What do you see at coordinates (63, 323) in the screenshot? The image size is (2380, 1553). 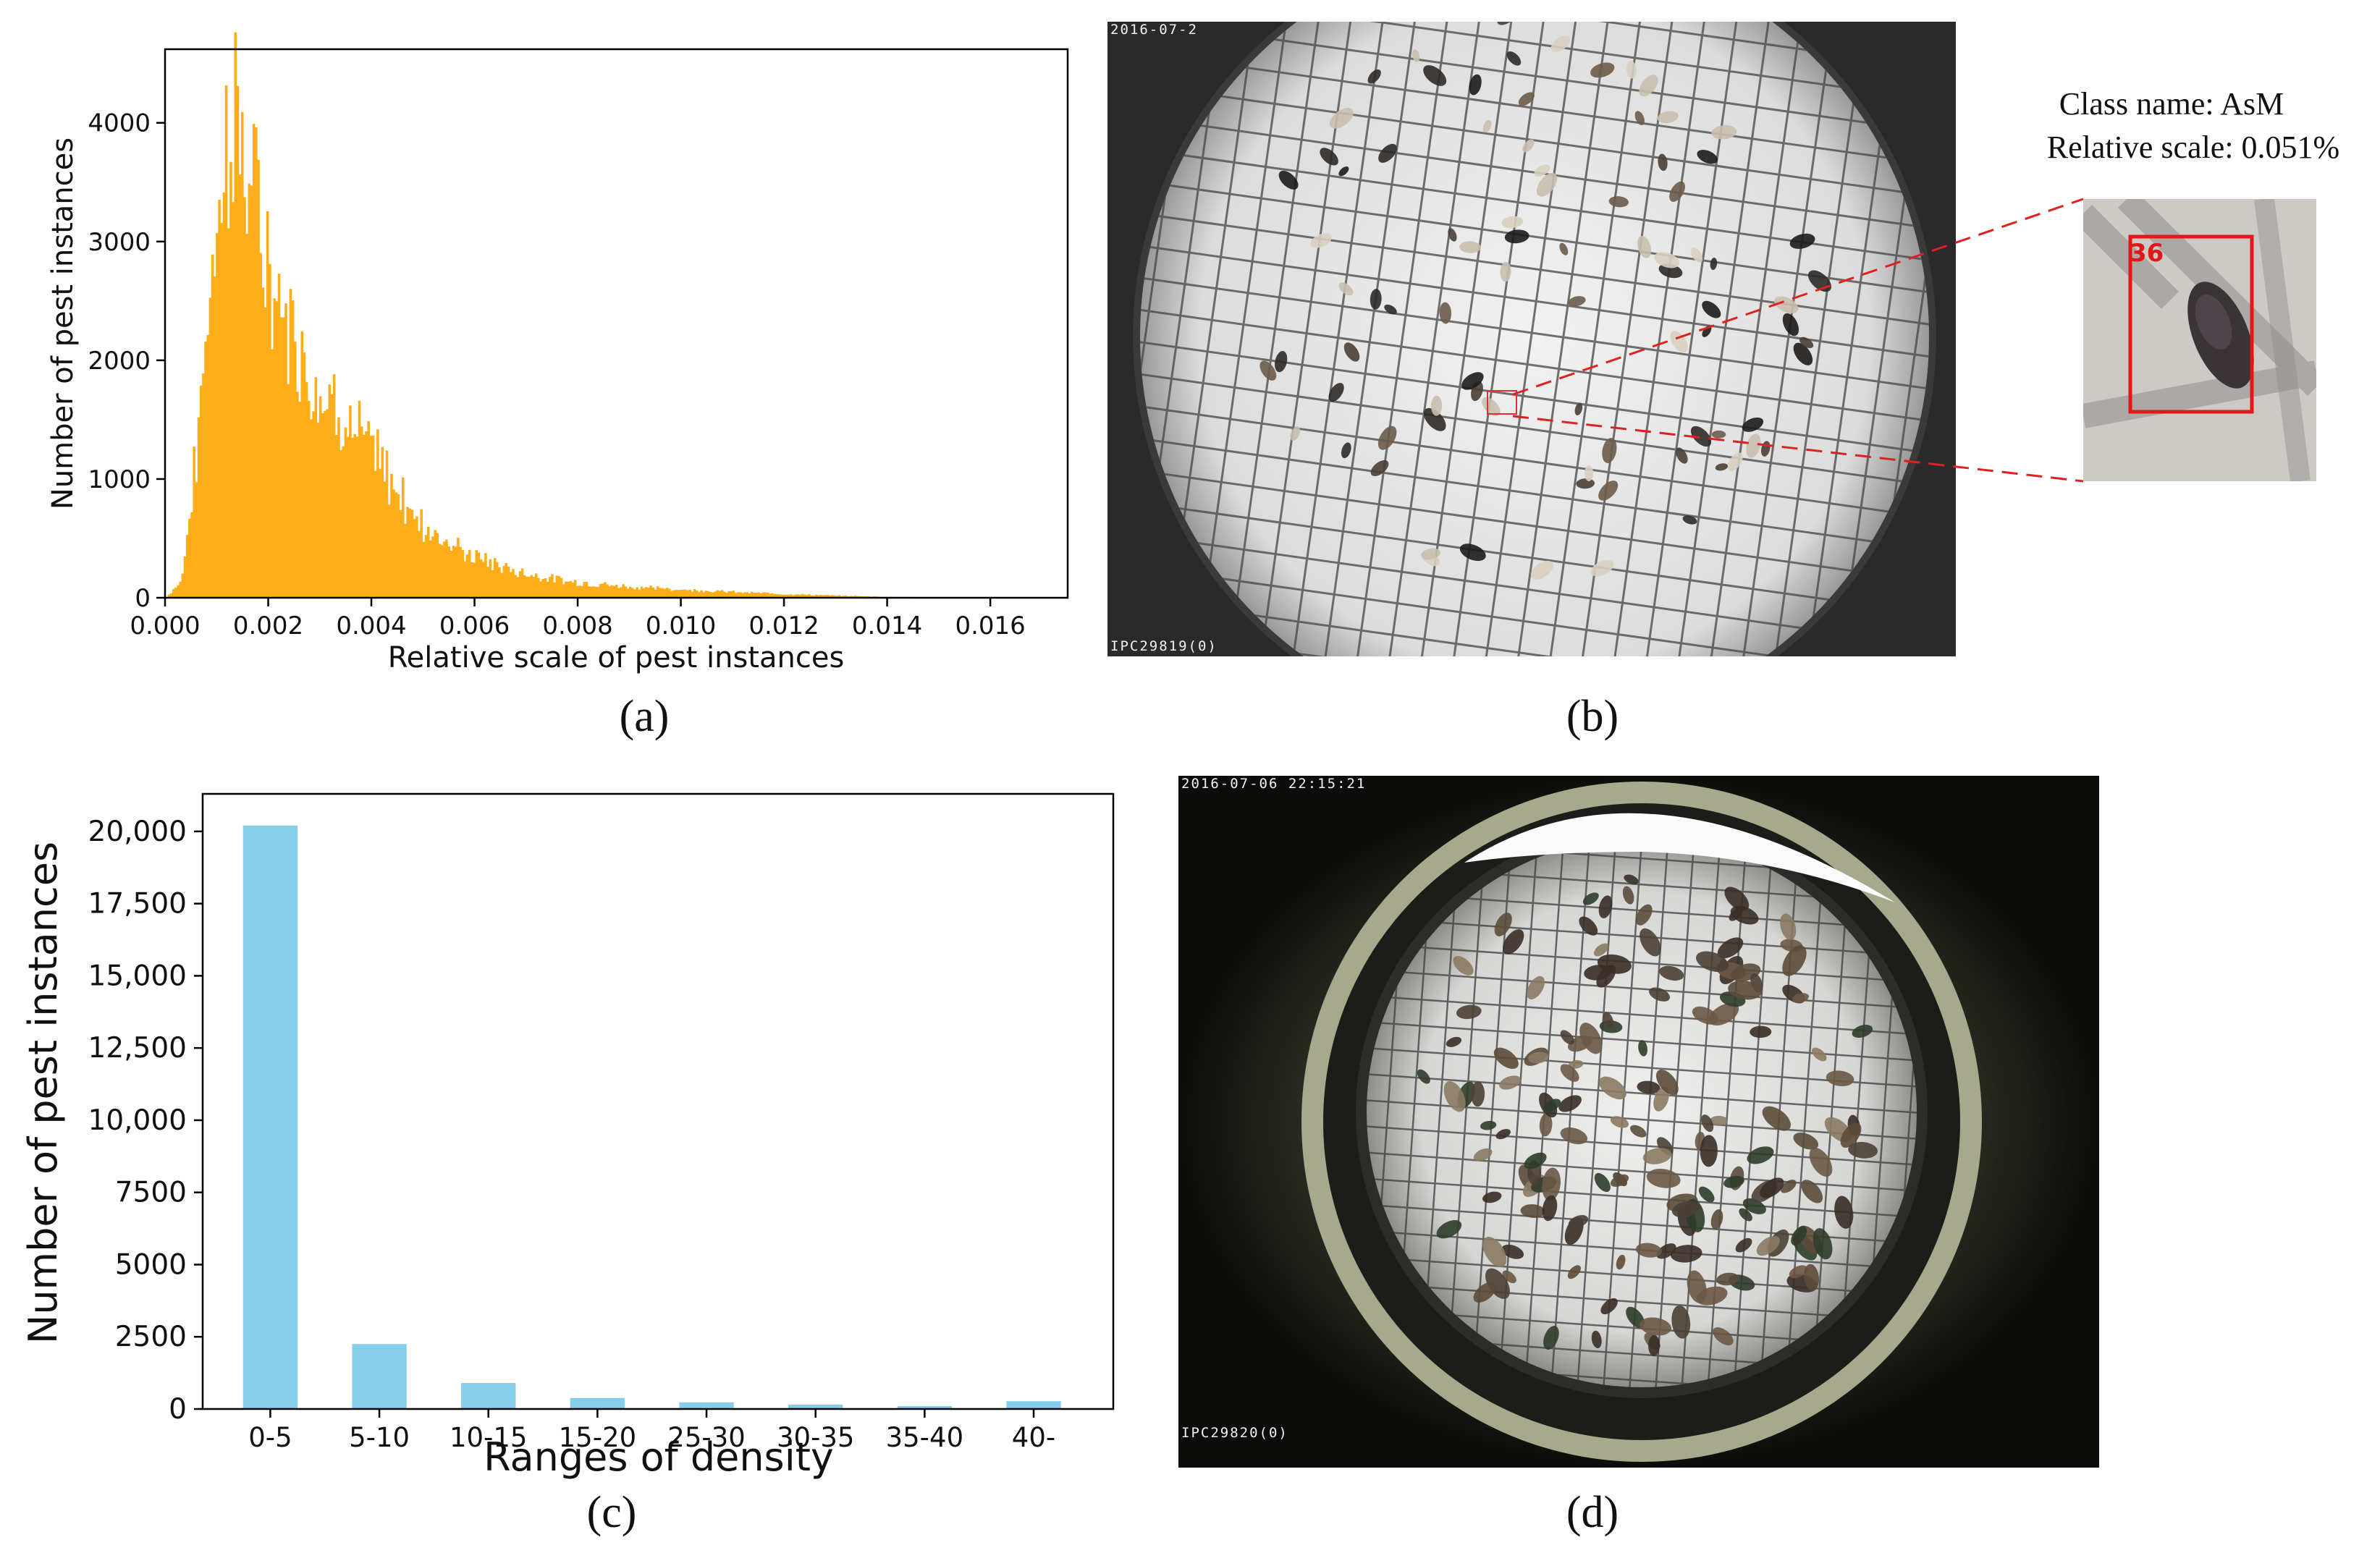 I see `y-axis-label-a: Number of pest instances` at bounding box center [63, 323].